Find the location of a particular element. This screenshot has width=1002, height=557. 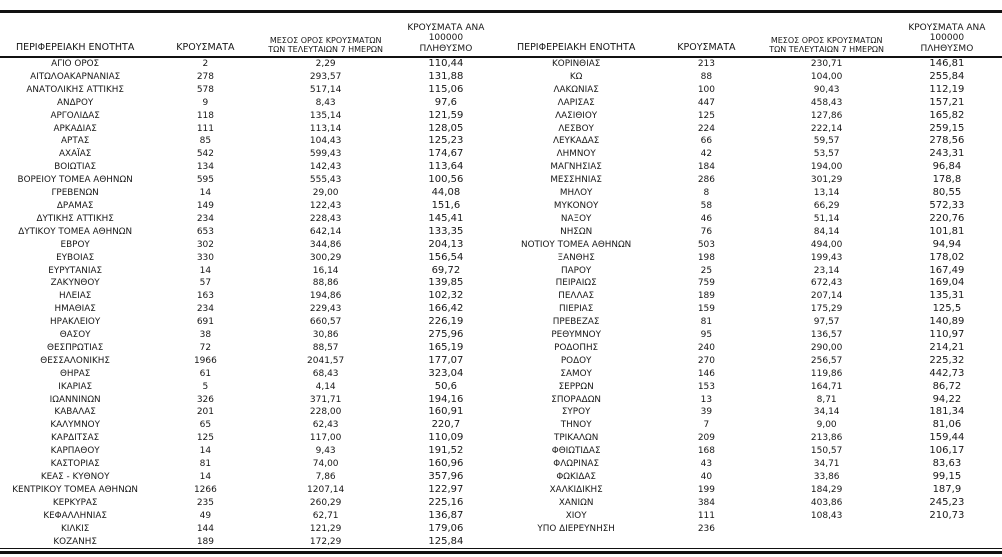

region-name-cell: ΖΑΚΥΝΘΟΥ is located at coordinates (75, 283).